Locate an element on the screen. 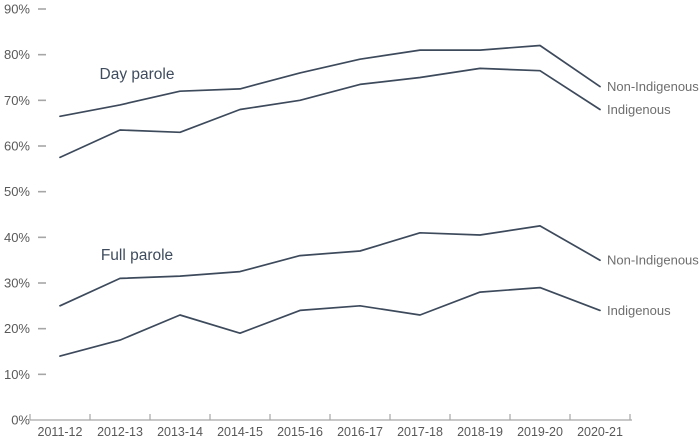  x-axis-tick-label: 2018-19 is located at coordinates (480, 432).